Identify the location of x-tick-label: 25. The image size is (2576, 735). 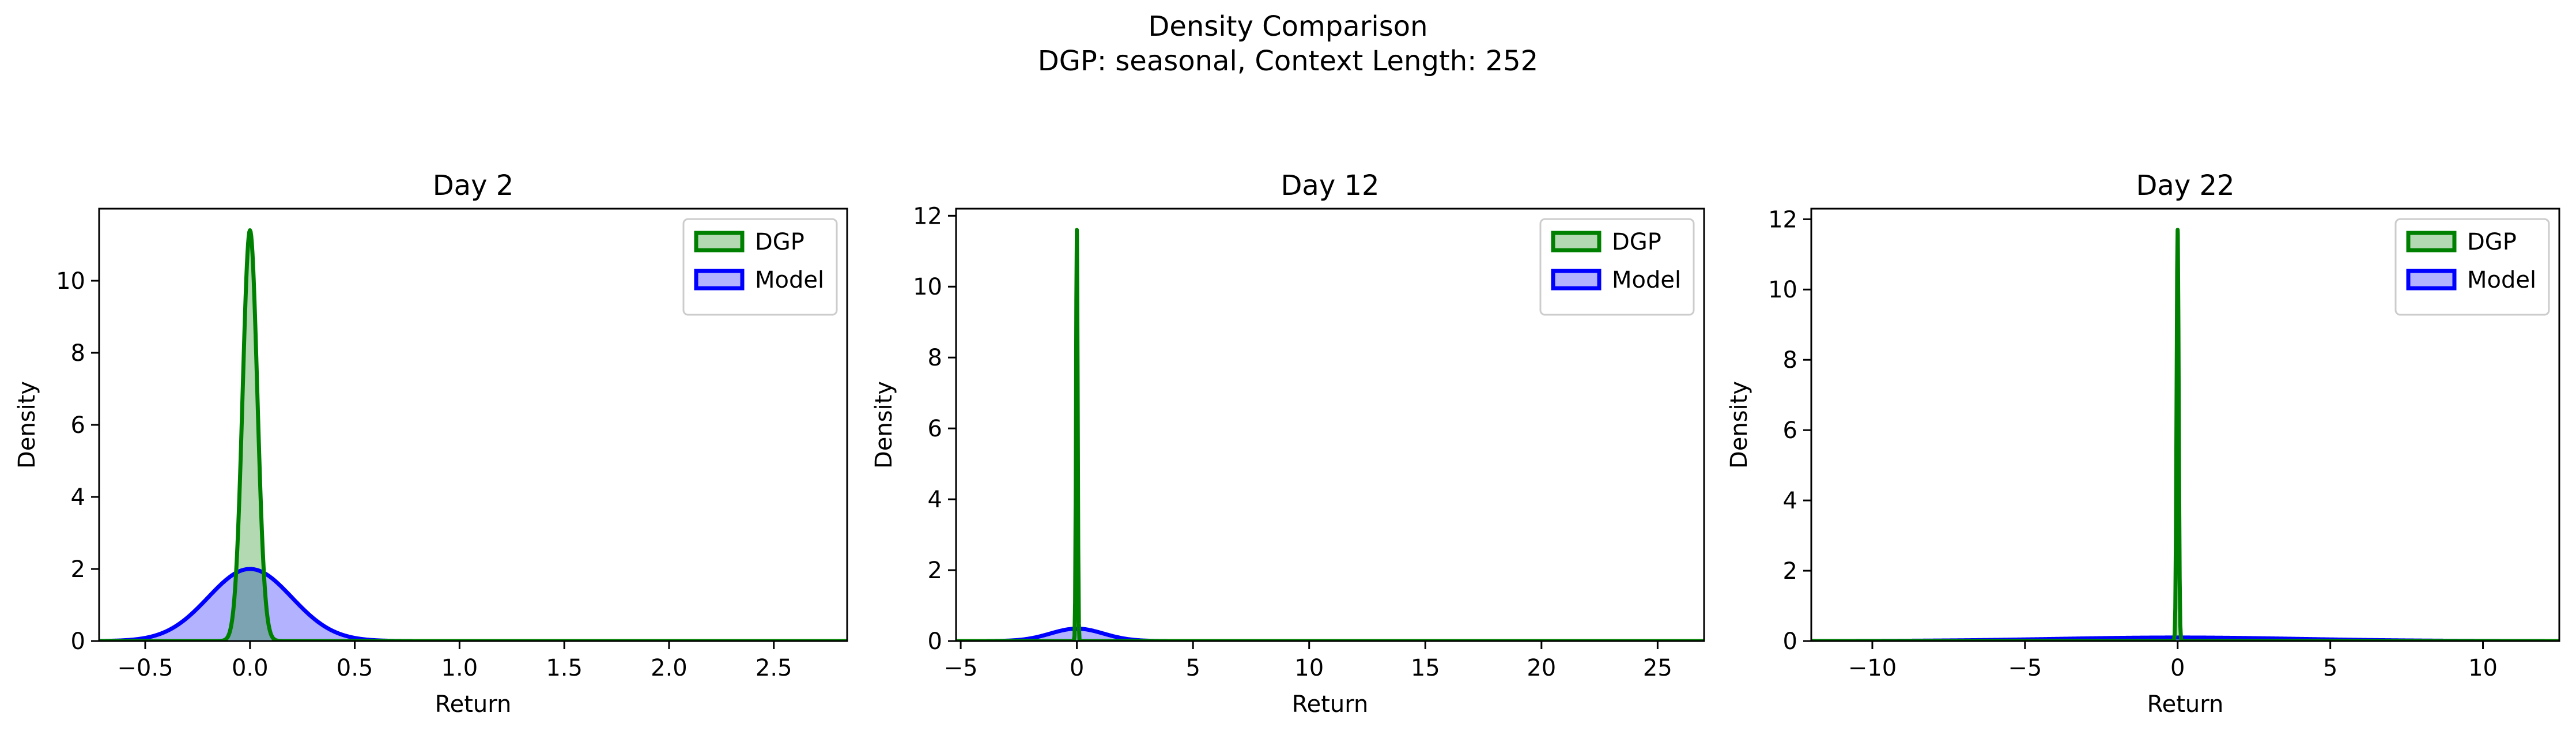
(1657, 668).